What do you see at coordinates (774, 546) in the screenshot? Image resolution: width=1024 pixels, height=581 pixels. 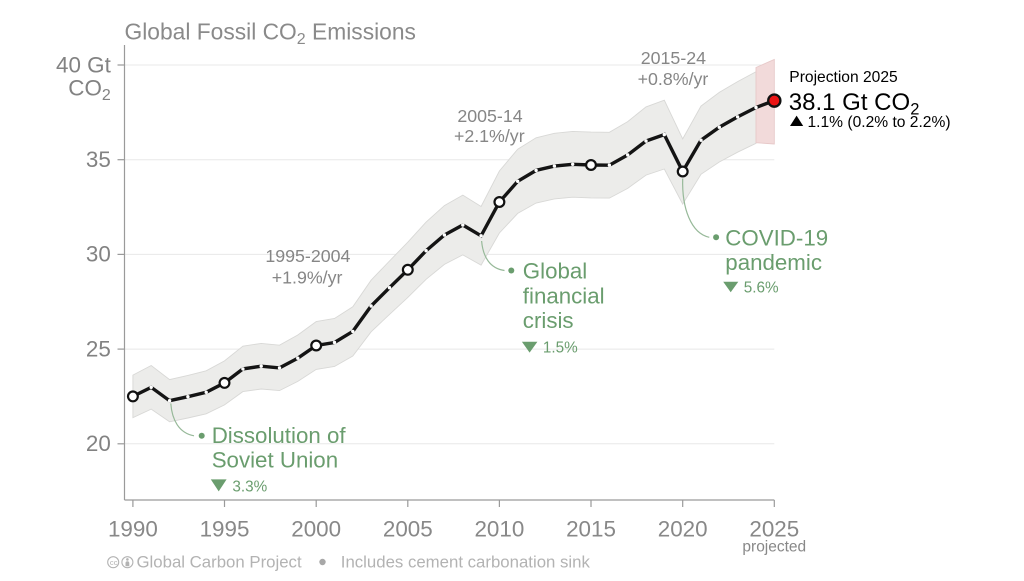 I see `svg-text: projected` at bounding box center [774, 546].